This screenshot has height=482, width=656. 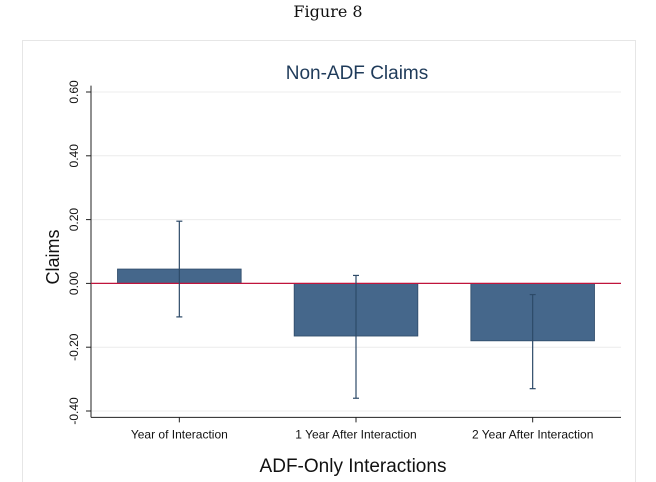 What do you see at coordinates (74, 347) in the screenshot?
I see `y-tick-label: -0.20` at bounding box center [74, 347].